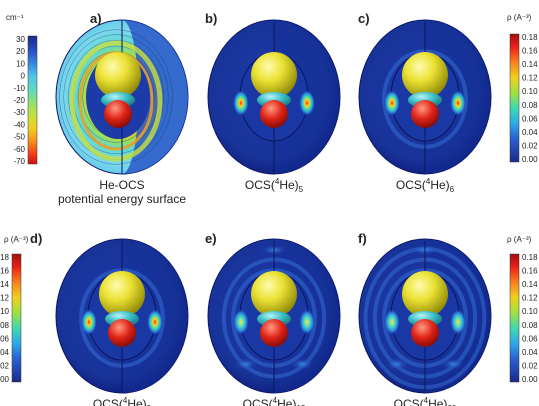  Describe the element at coordinates (530, 284) in the screenshot. I see `colorbar-density-right-tick: 0.14` at that location.